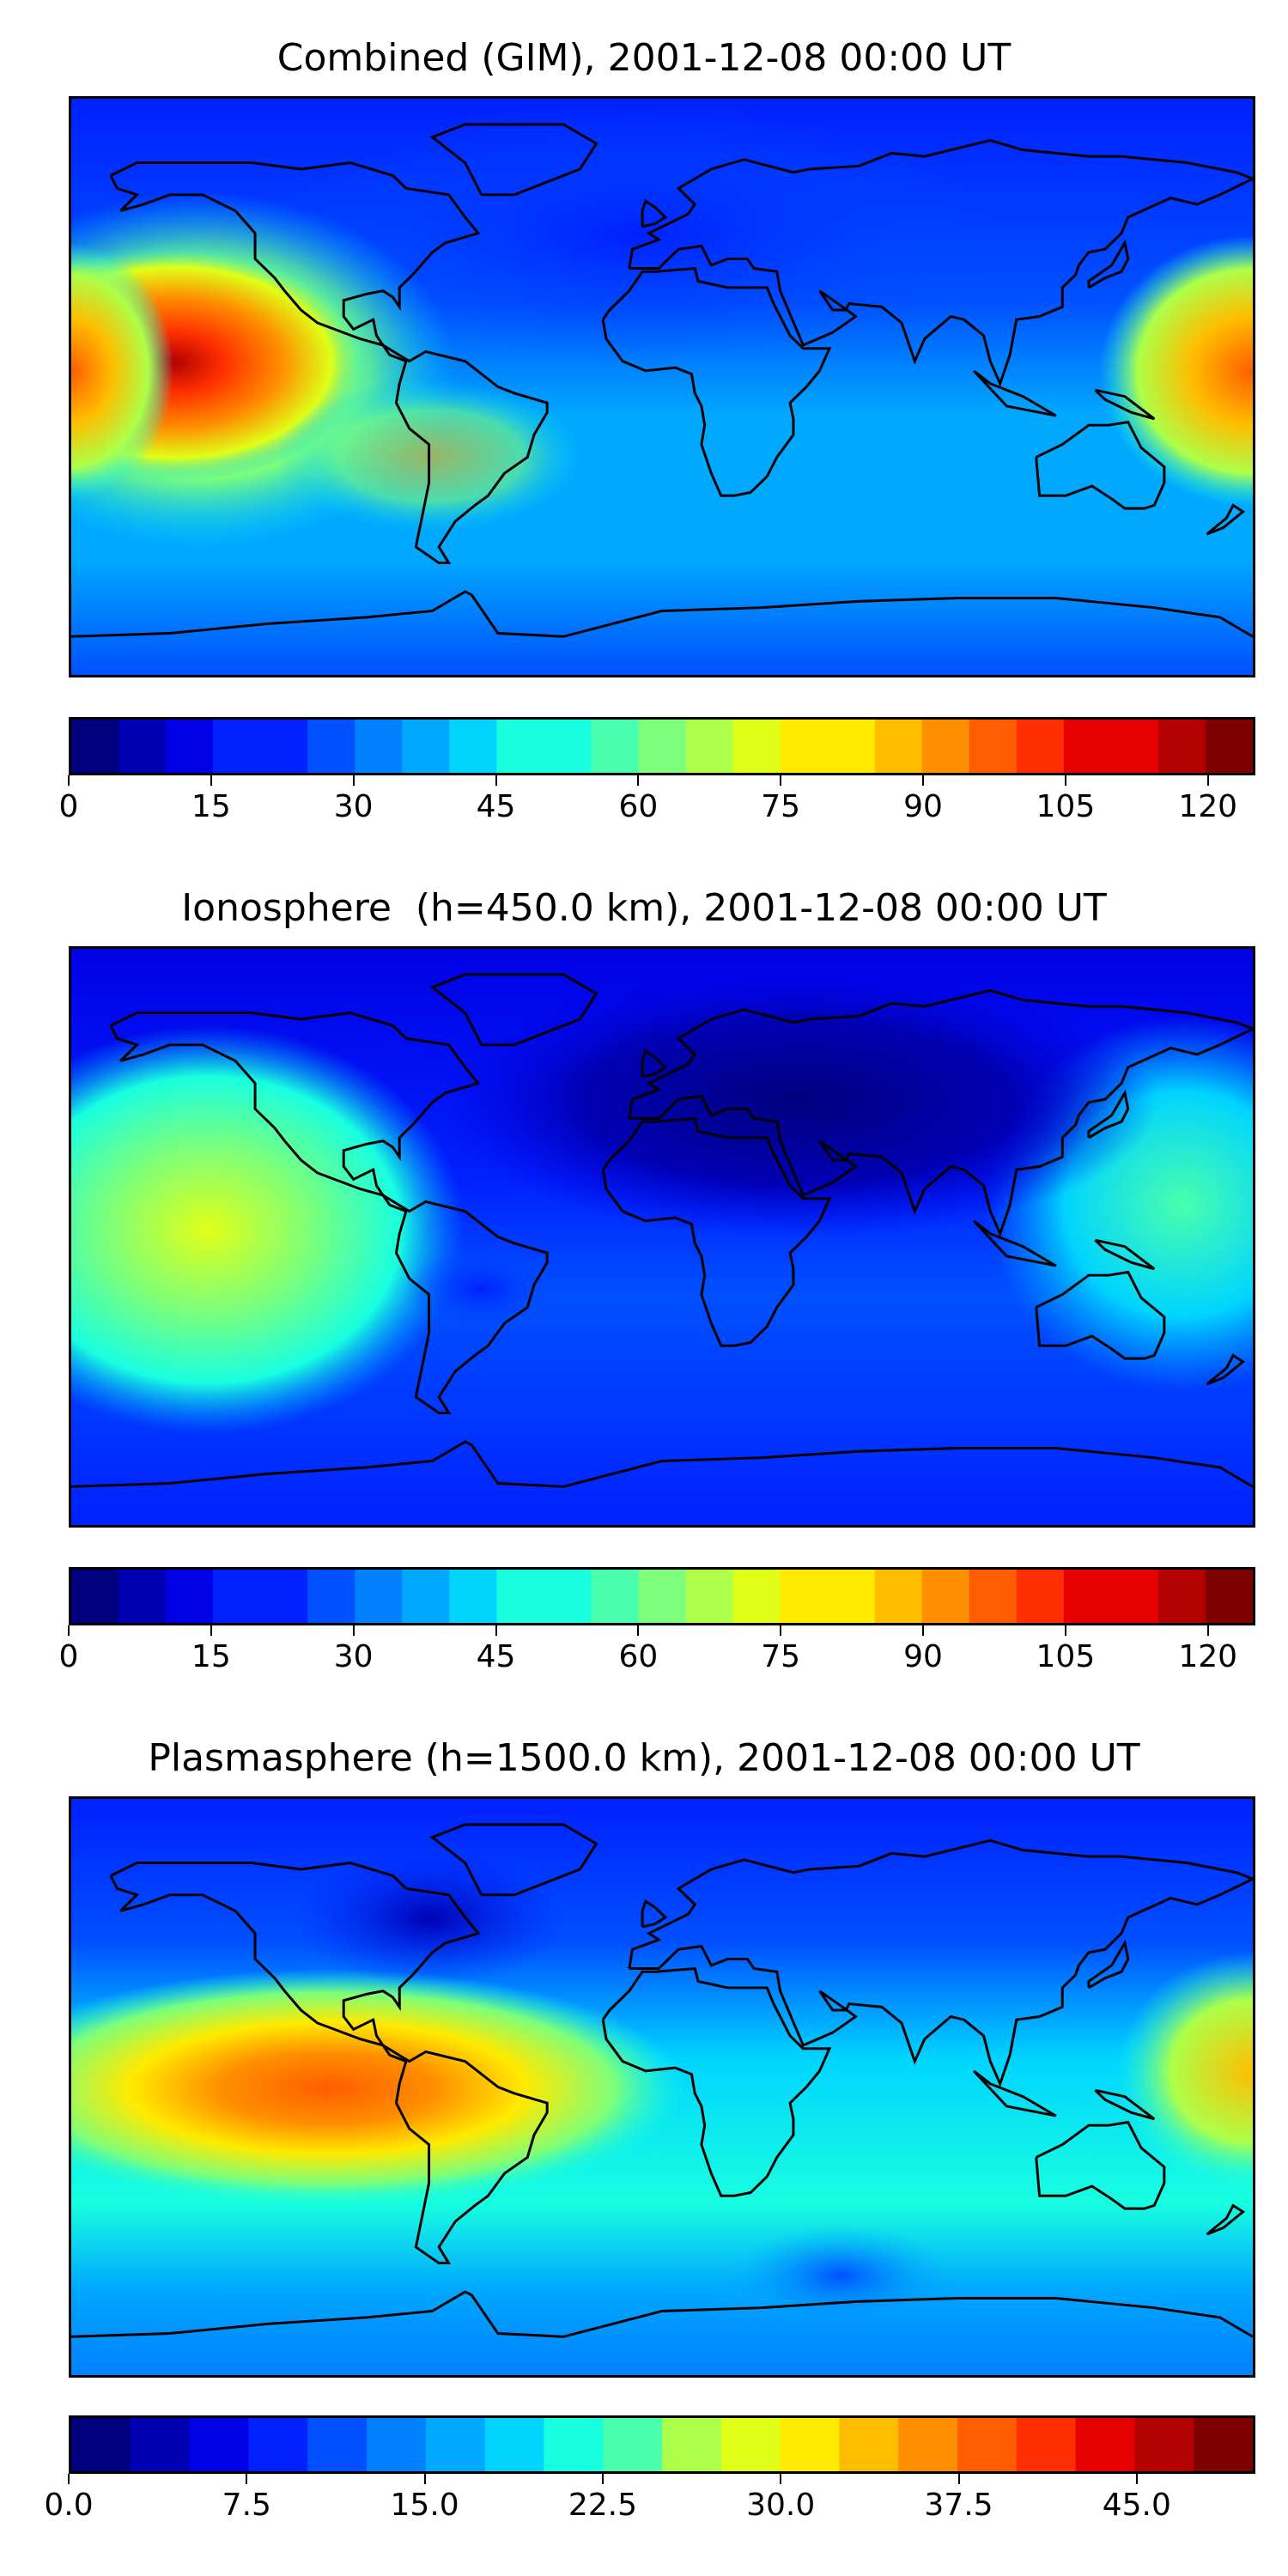 This screenshot has width=1288, height=2576. Describe the element at coordinates (923, 806) in the screenshot. I see `colorbar-tick-label: 90` at that location.